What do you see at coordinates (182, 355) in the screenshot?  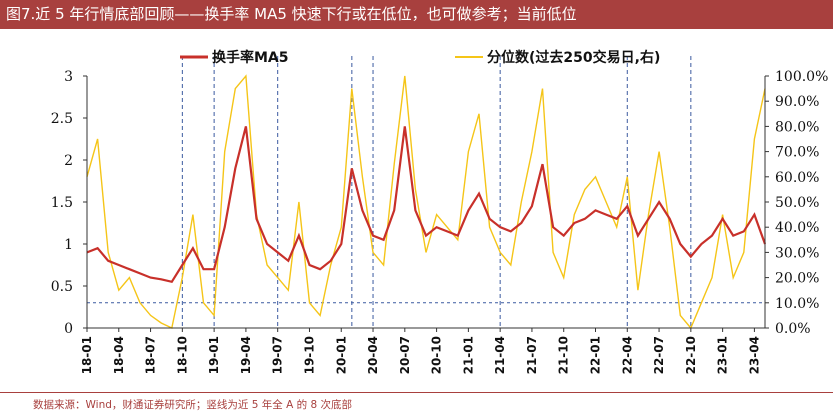 I see `x-tick-label: 18-10` at bounding box center [182, 355].